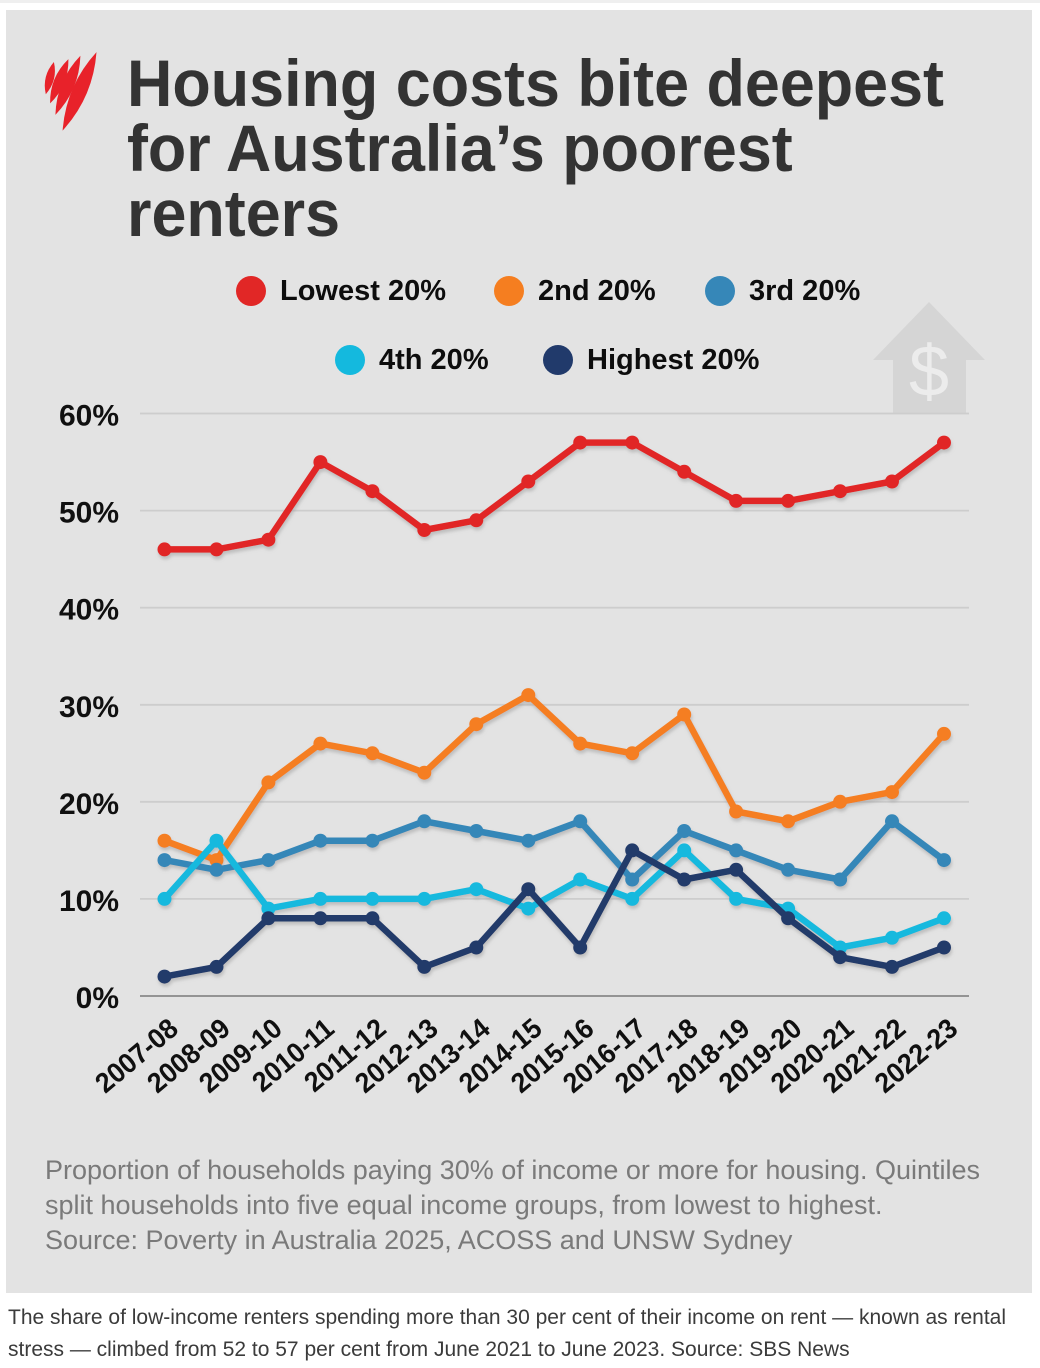 This screenshot has height=1368, width=1040. What do you see at coordinates (89, 707) in the screenshot?
I see `svg-text: 30%` at bounding box center [89, 707].